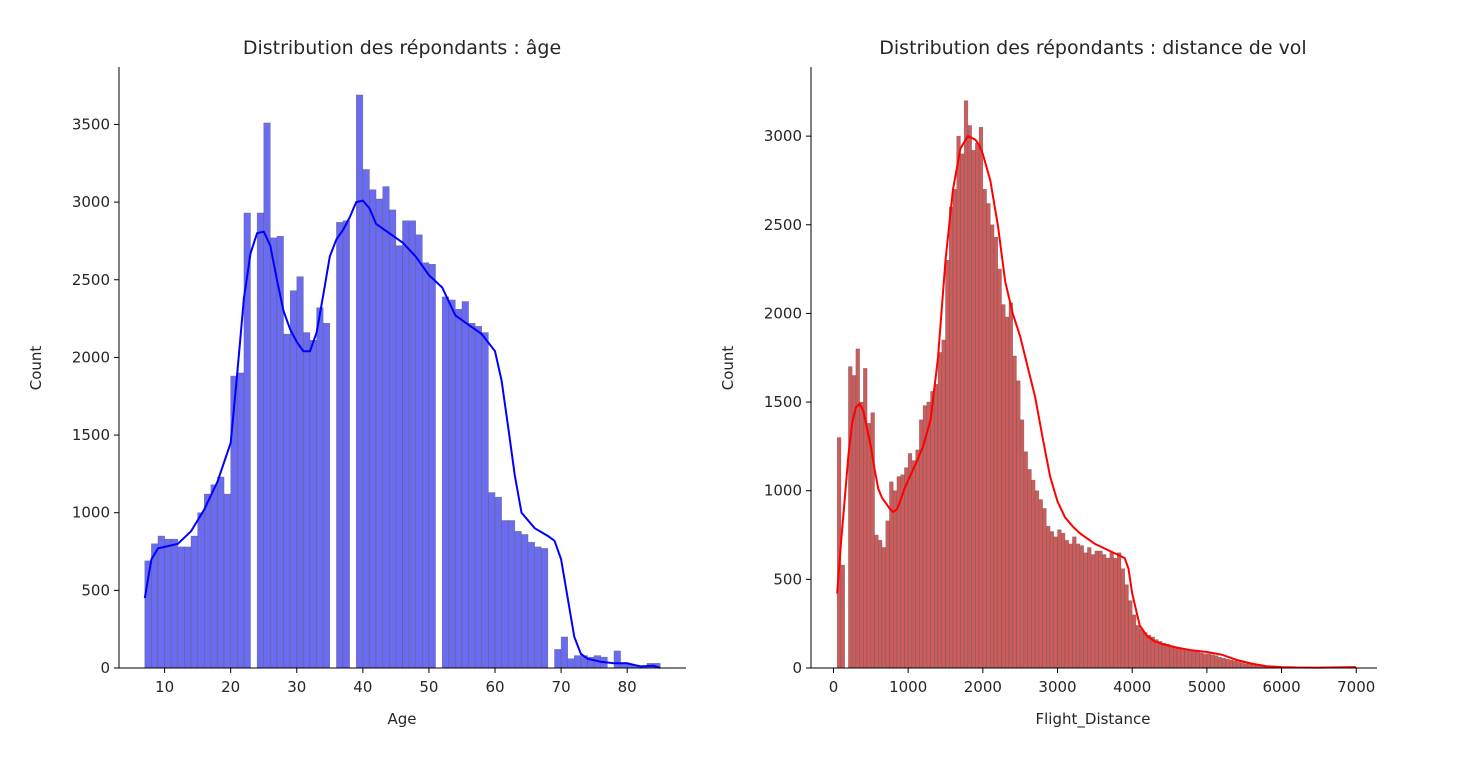 The image size is (1476, 760). I want to click on y-tick-label: 3500, so click(91, 124).